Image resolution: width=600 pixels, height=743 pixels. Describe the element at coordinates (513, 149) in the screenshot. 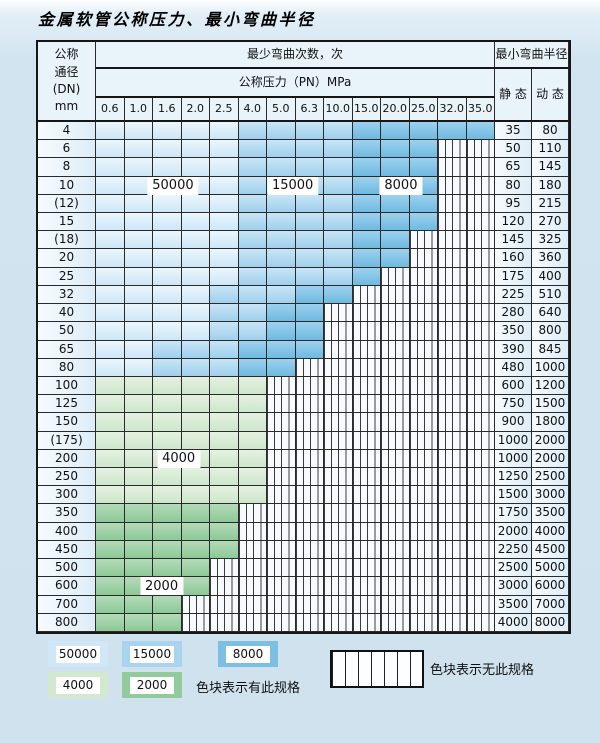

I see `static-value-cell: 50` at that location.